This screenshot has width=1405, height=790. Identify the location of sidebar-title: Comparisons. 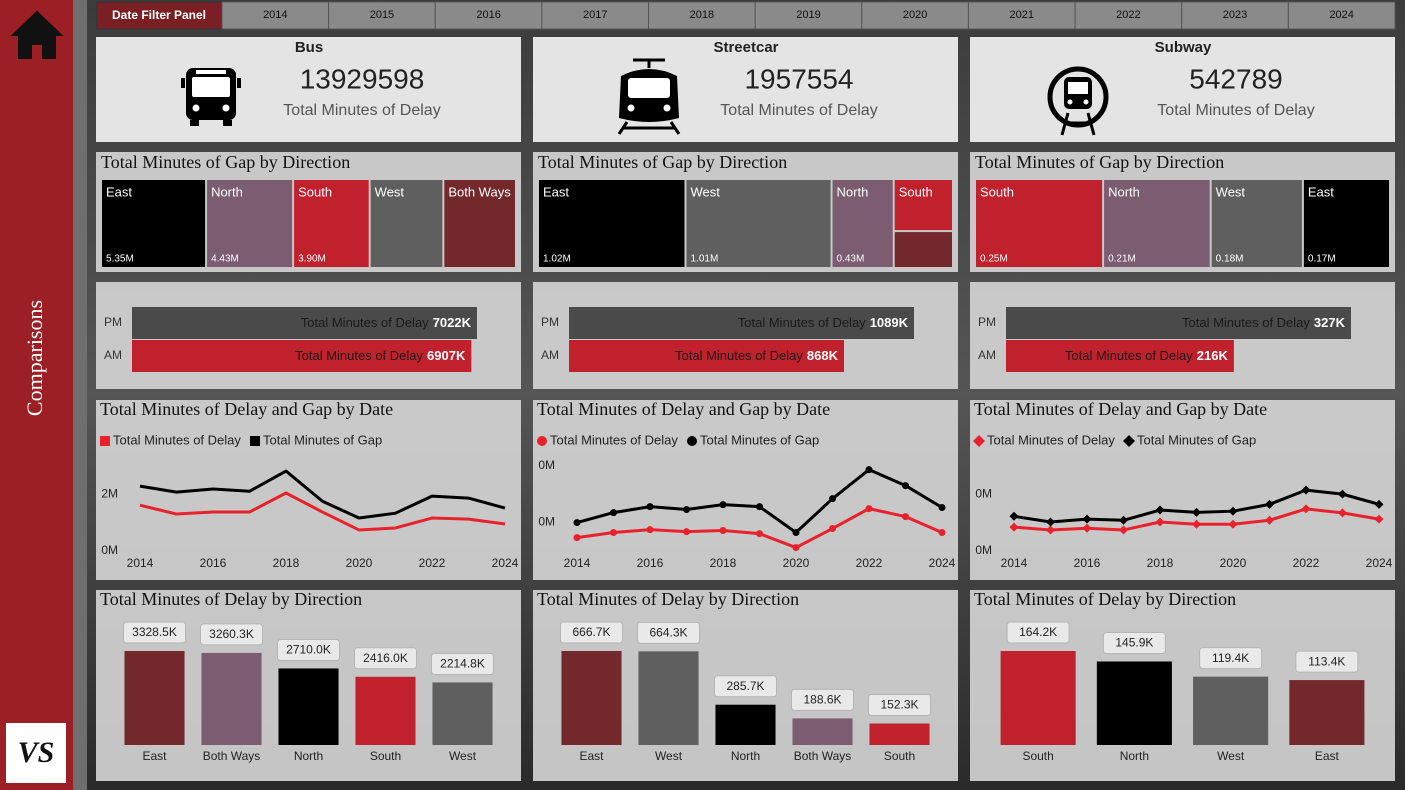
(34, 358).